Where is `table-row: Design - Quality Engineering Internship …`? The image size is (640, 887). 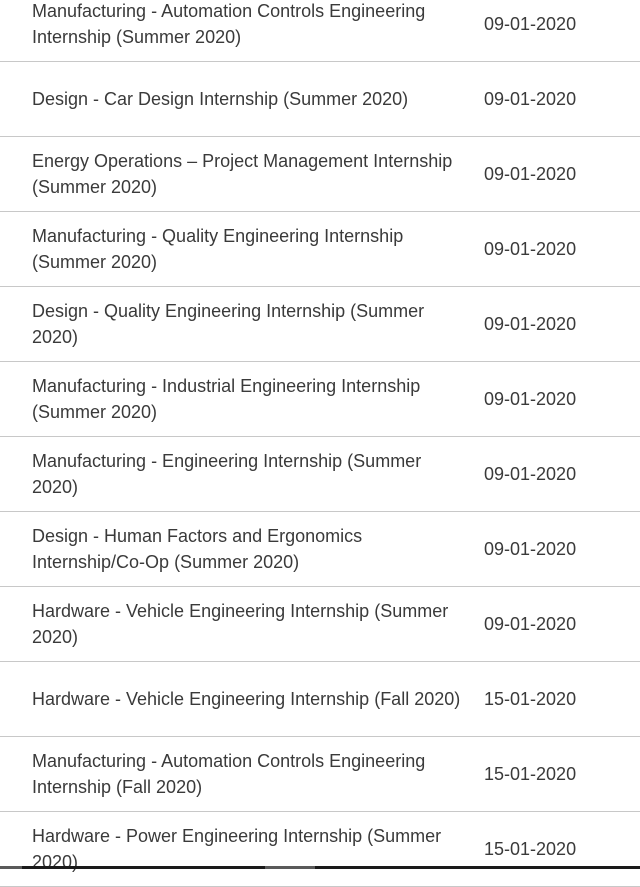
table-row: Design - Quality Engineering Internship … is located at coordinates (320, 324).